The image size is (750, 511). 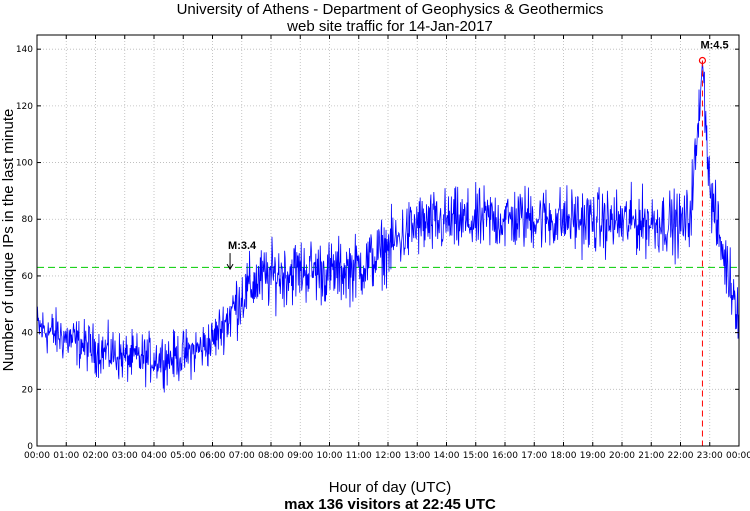 I want to click on x-tick-label: 18:00, so click(x=564, y=456).